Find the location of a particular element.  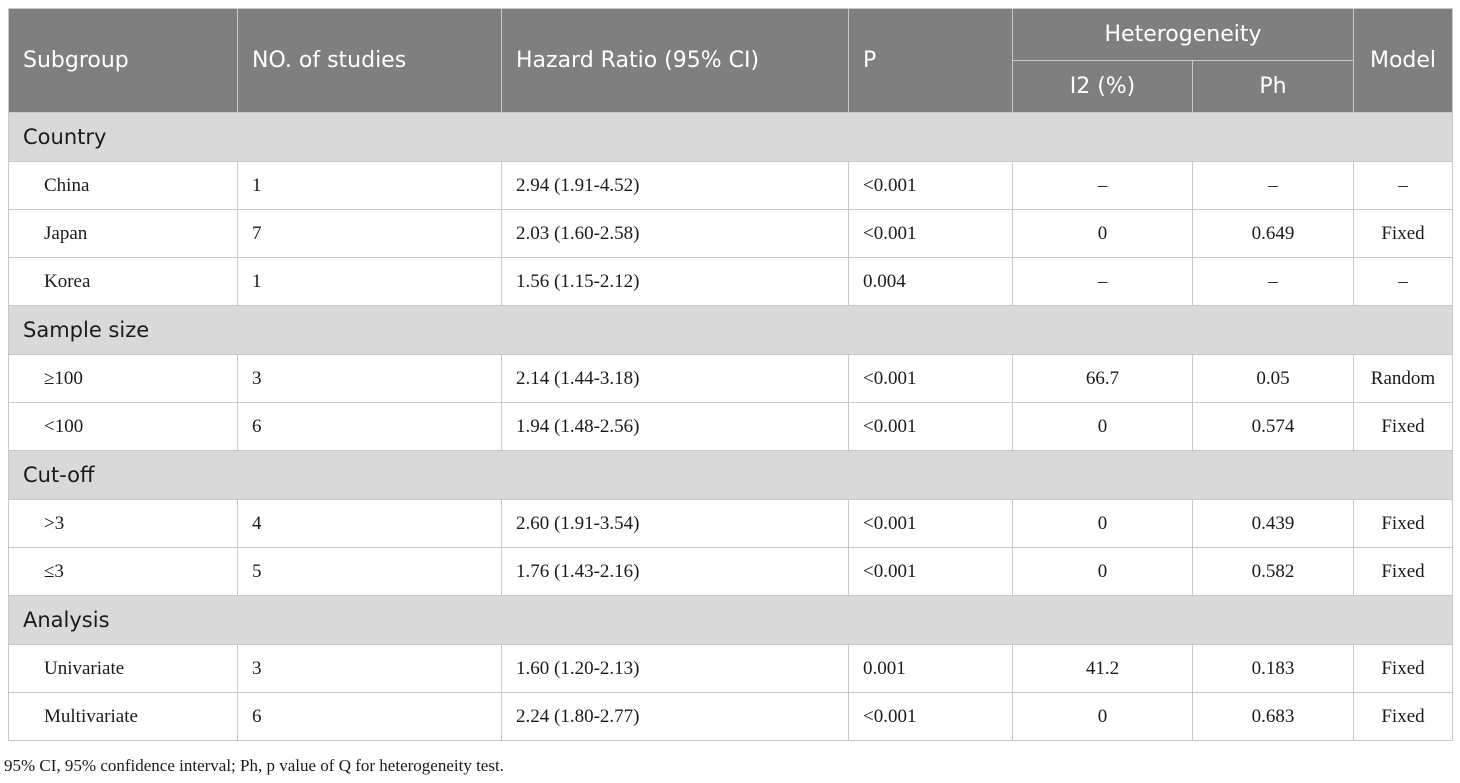

header-subgroup: Subgroup is located at coordinates (123, 60).